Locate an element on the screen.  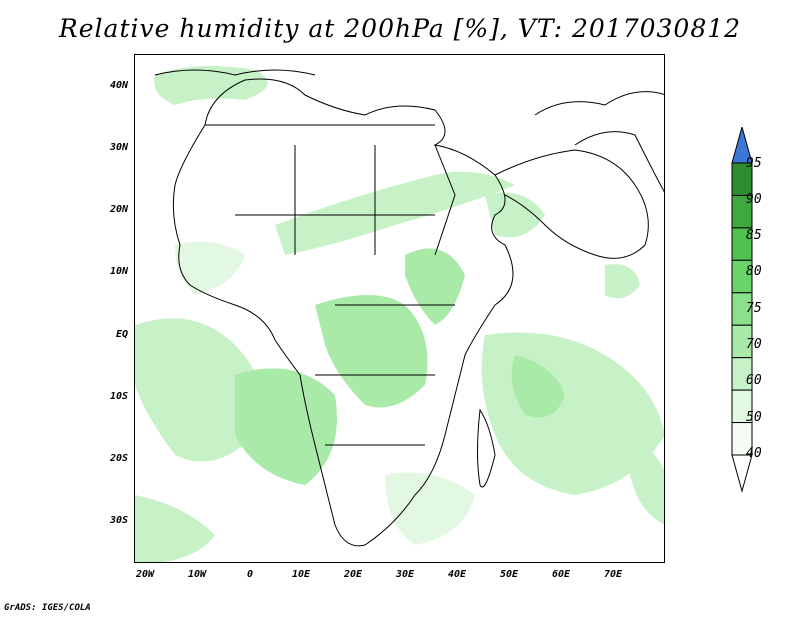
lat-tick-label: 30N is located at coordinates (118, 147).